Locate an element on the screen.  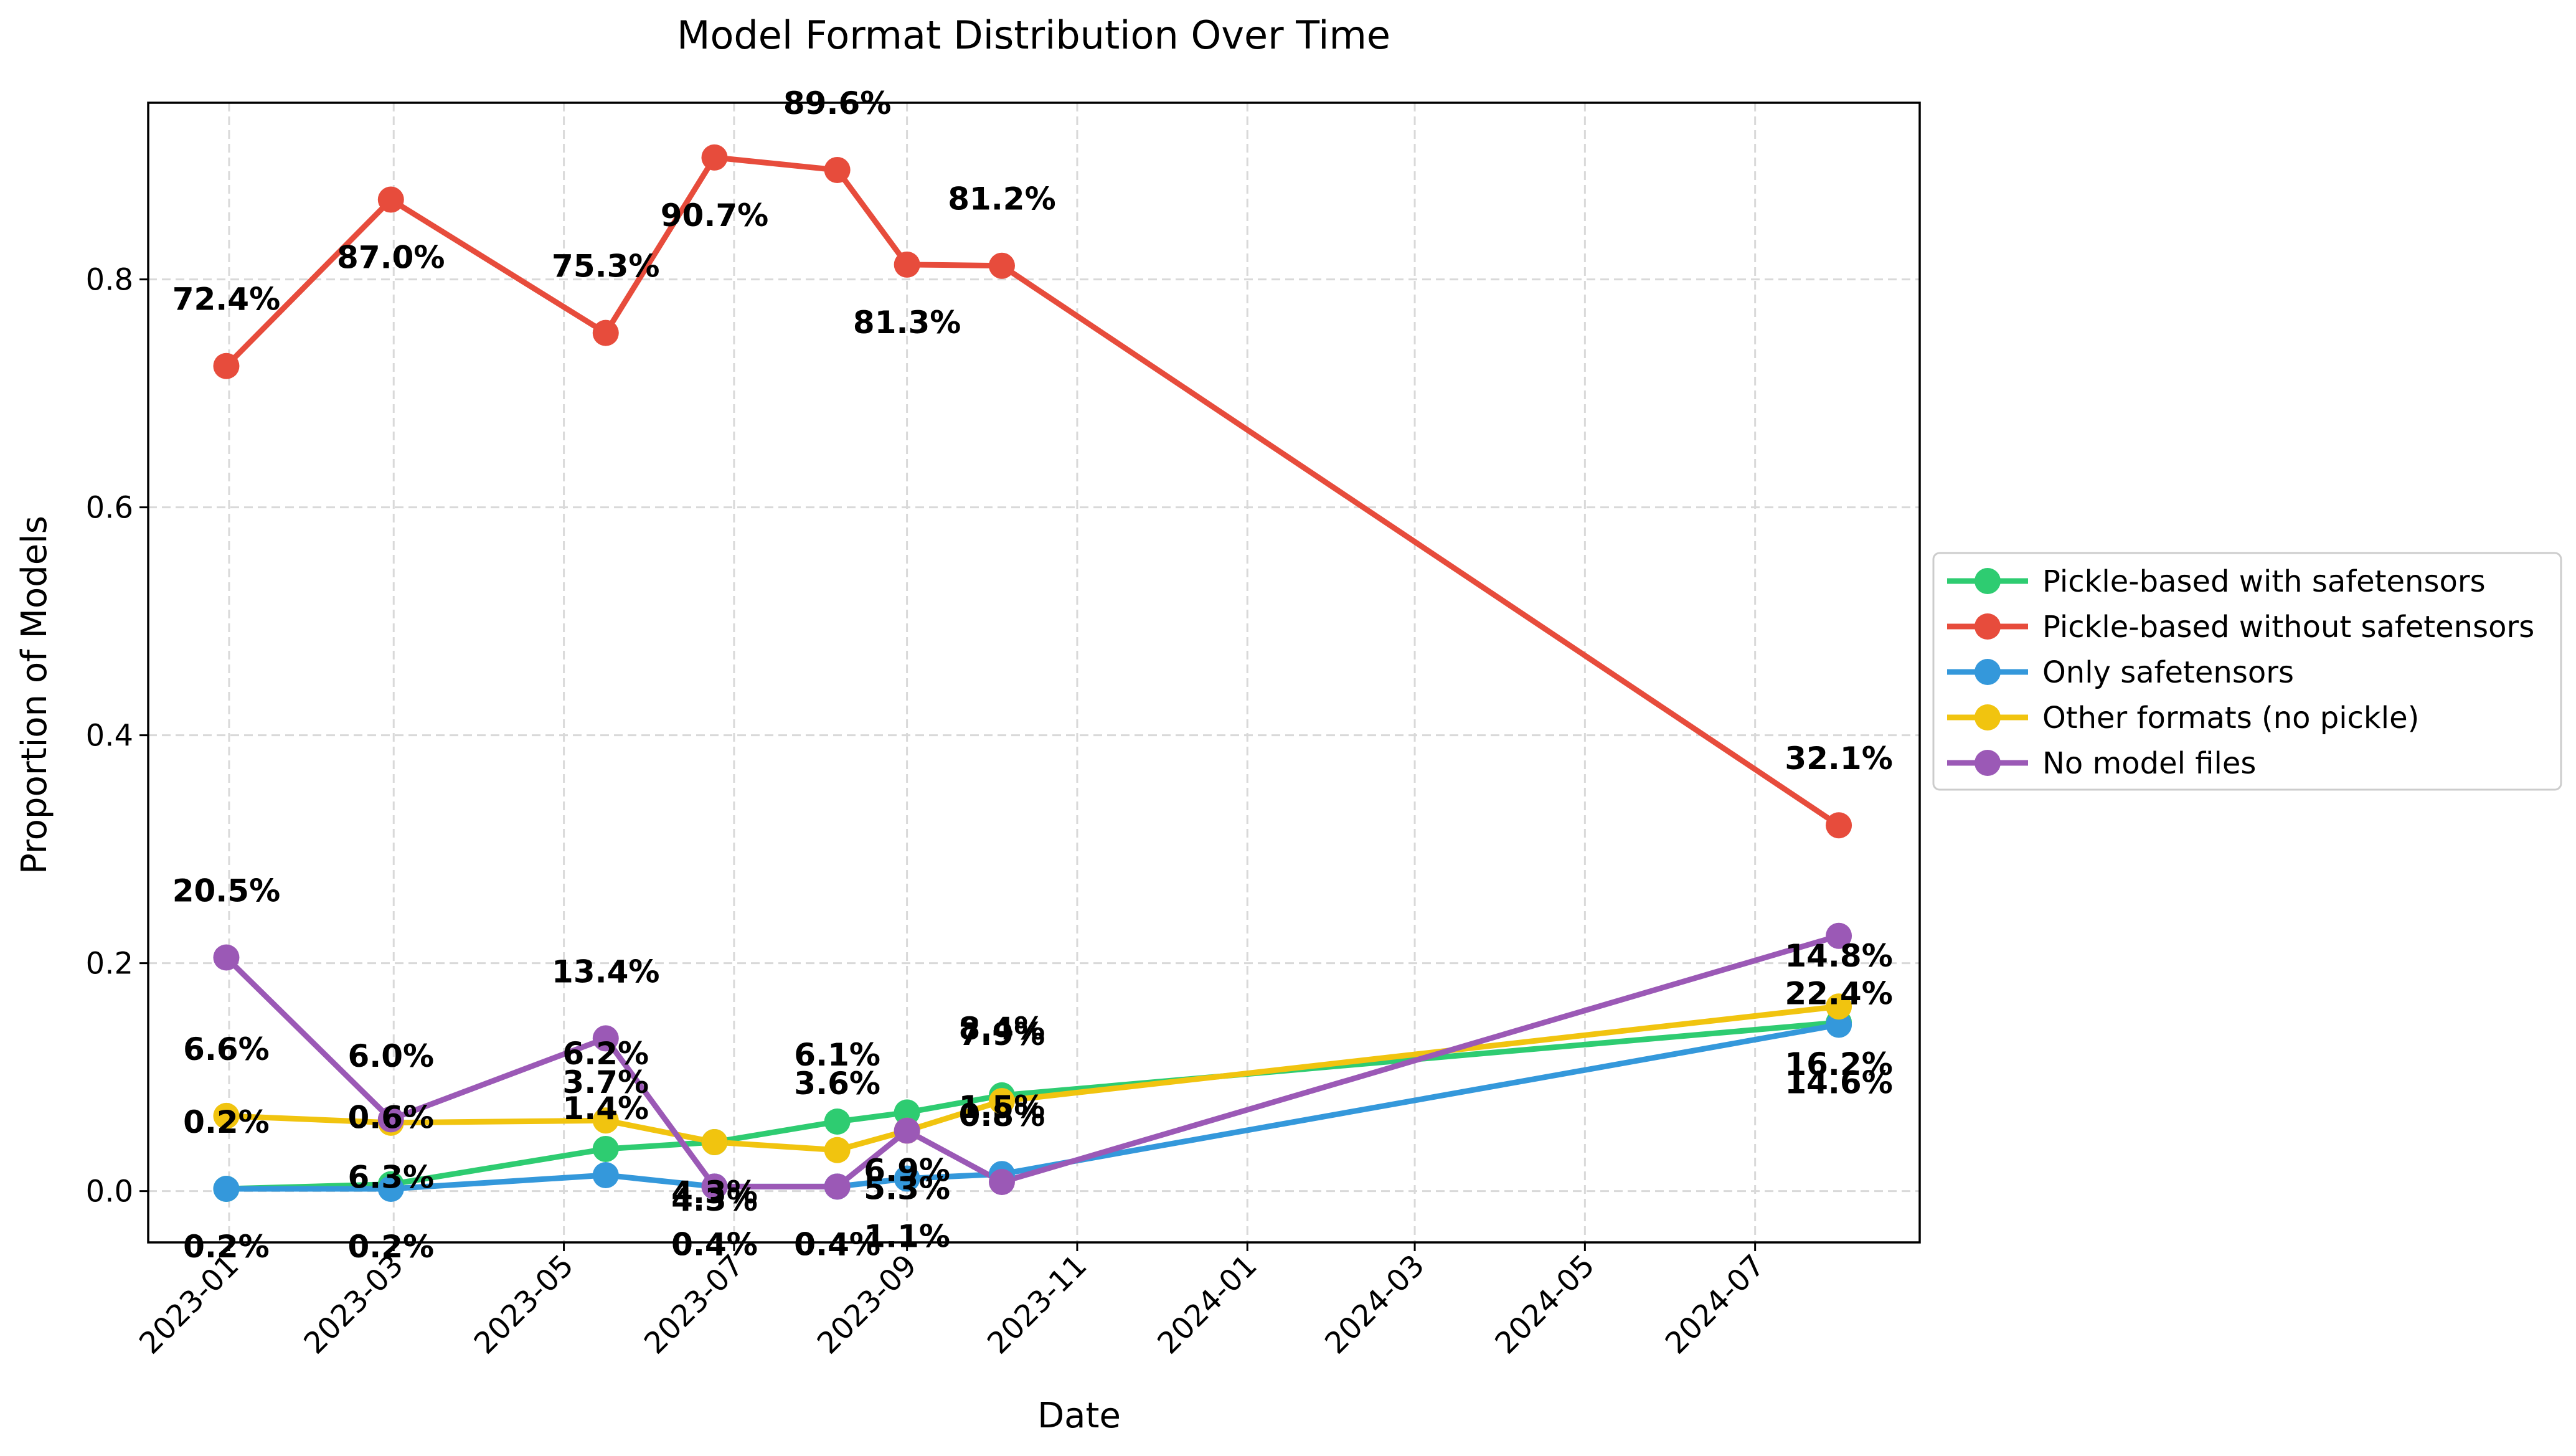
data-label: 75.3% is located at coordinates (605, 266).